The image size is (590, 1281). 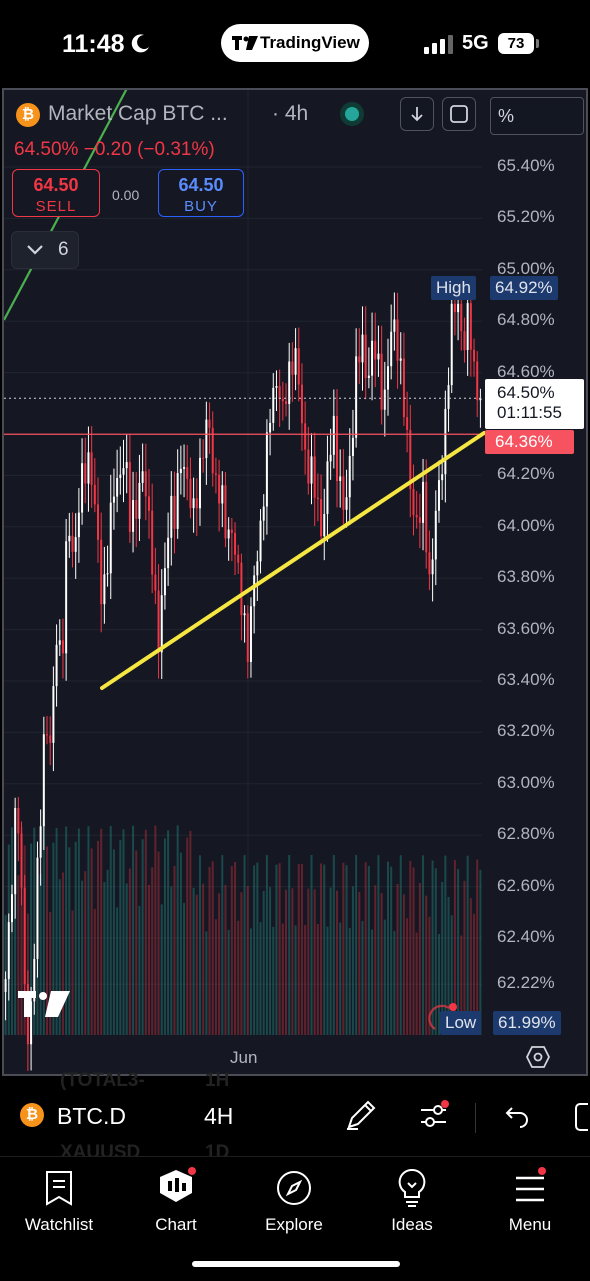 I want to click on nav-label-watchlist: Watchlist, so click(x=59, y=1224).